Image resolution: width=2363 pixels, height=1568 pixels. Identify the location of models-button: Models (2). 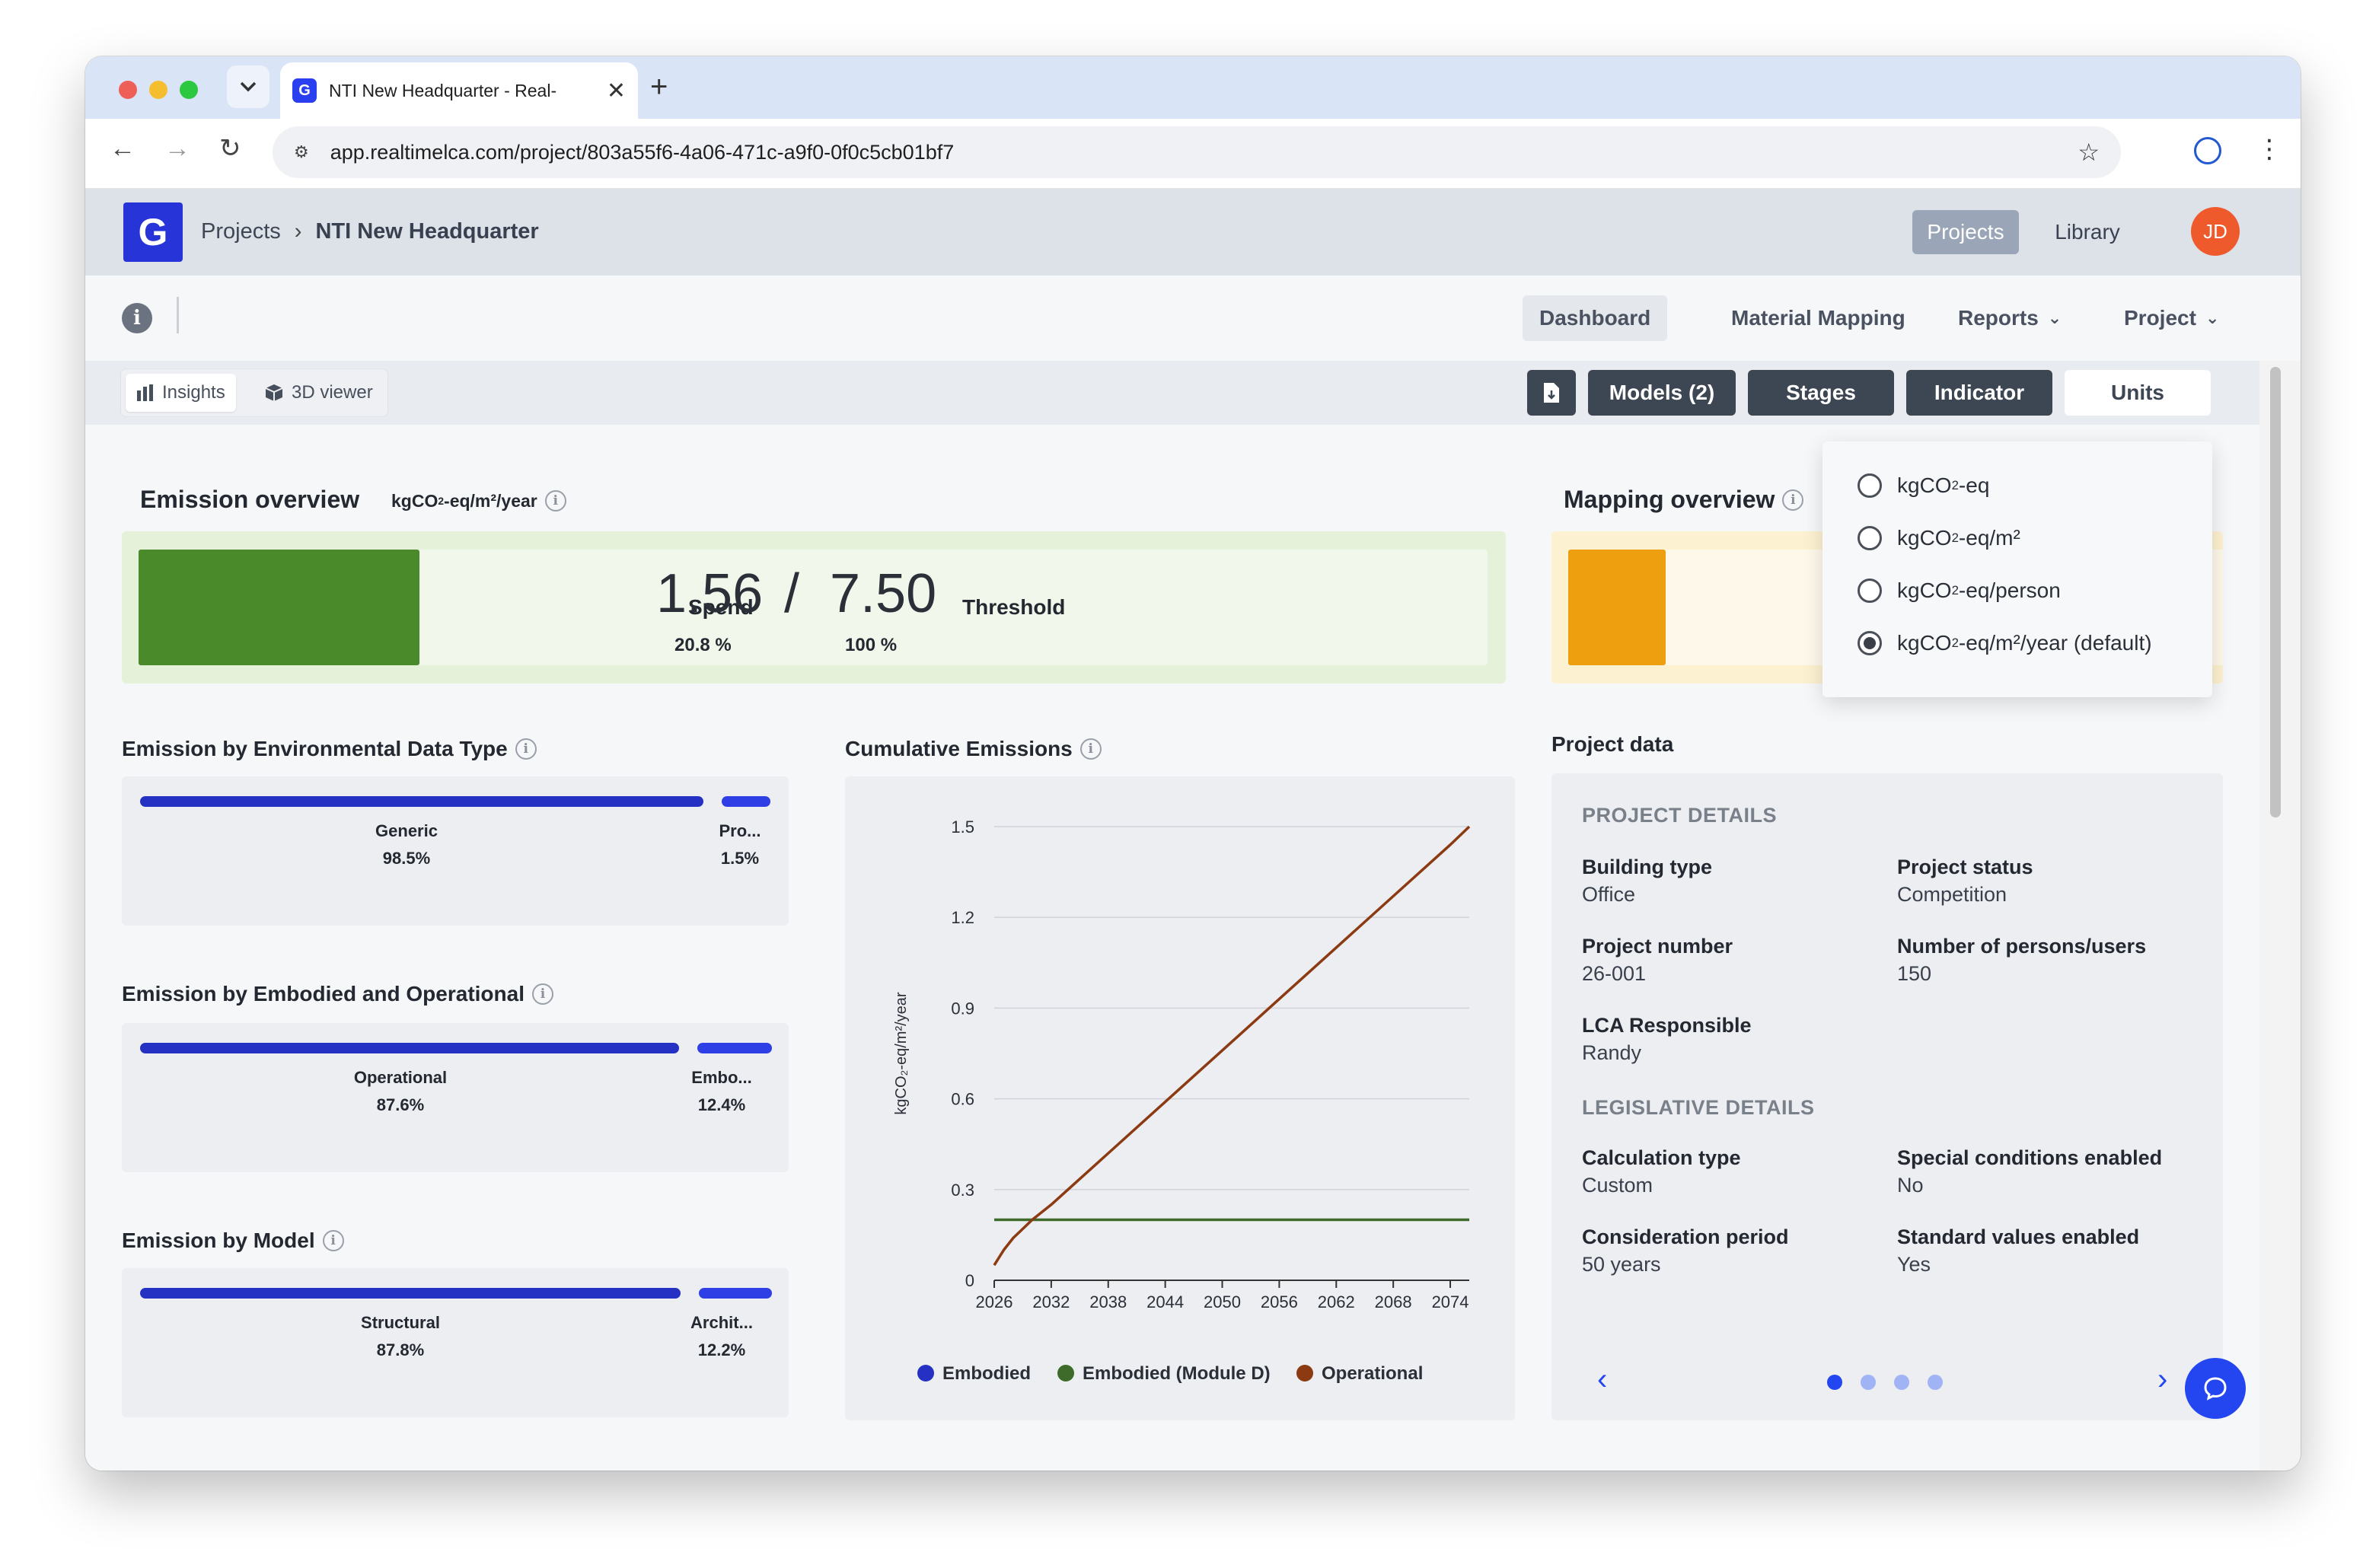
(1662, 393).